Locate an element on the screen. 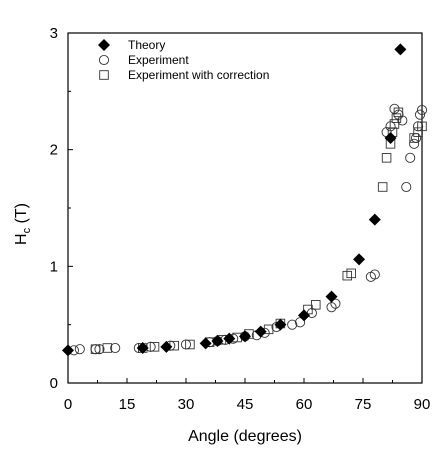 The width and height of the screenshot is (436, 471). x-tick-label-0: 0 is located at coordinates (68, 404).